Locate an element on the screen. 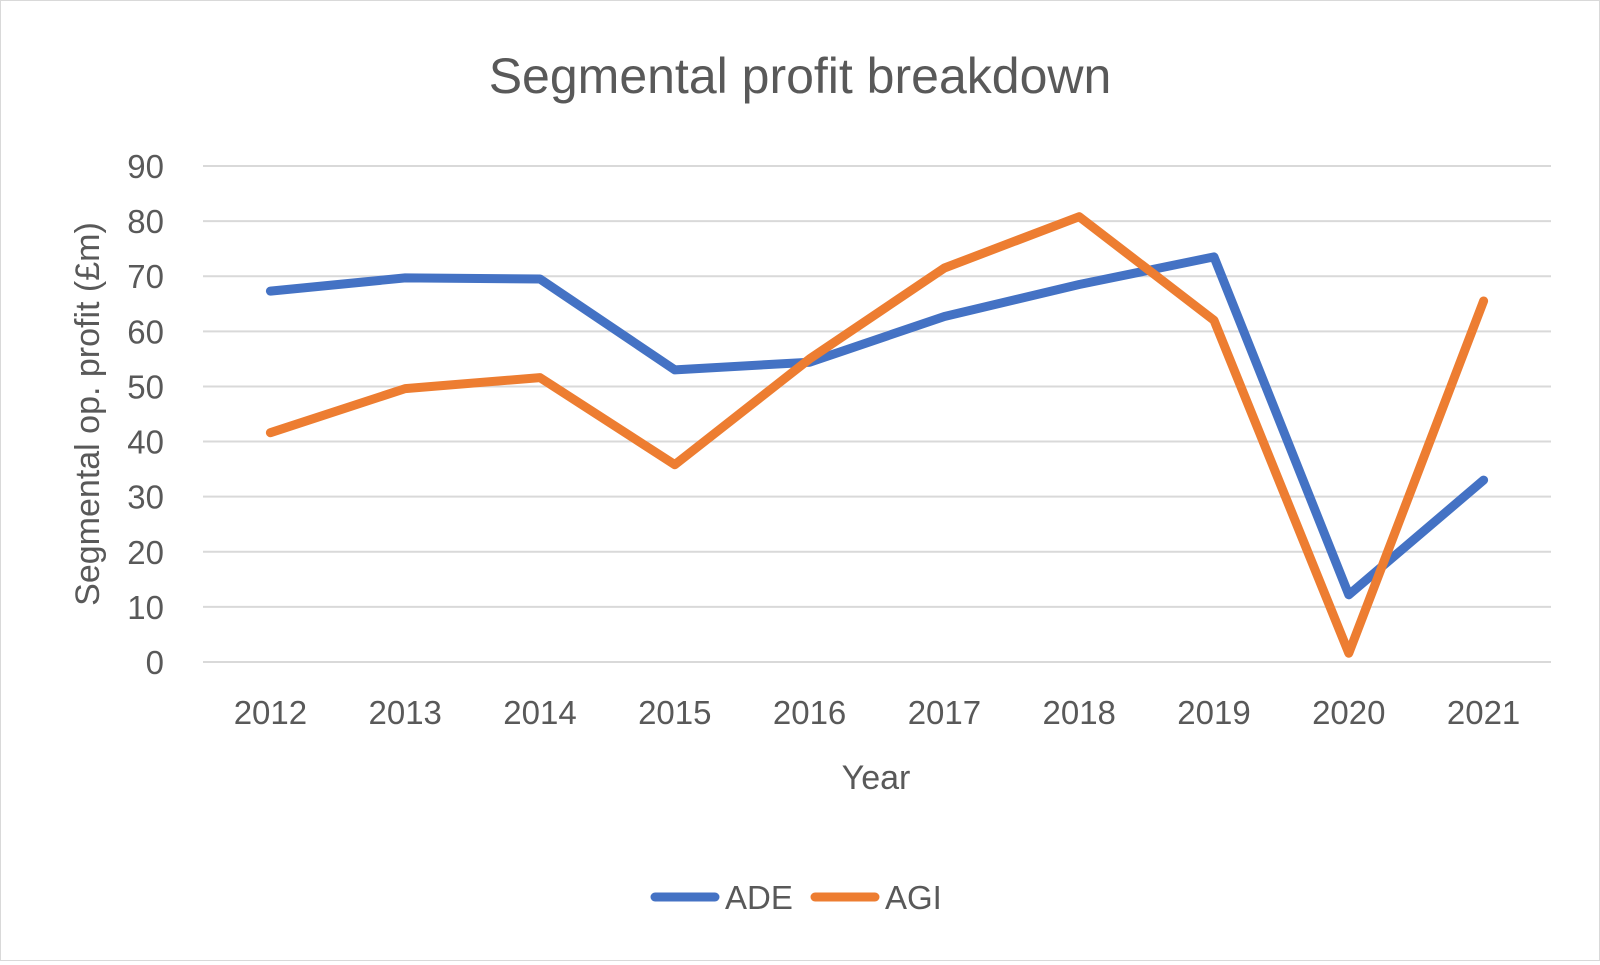  x-axis-ticks: 2012 2013 2014 2015 2016 2017 2018 2019 2020 2021 is located at coordinates (877, 712).